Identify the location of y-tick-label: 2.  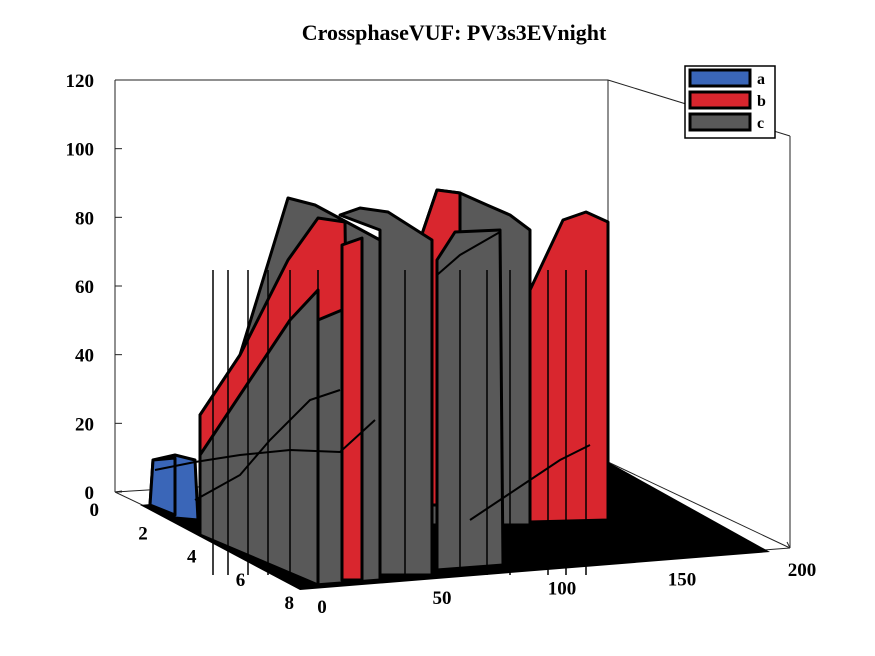
(143, 533).